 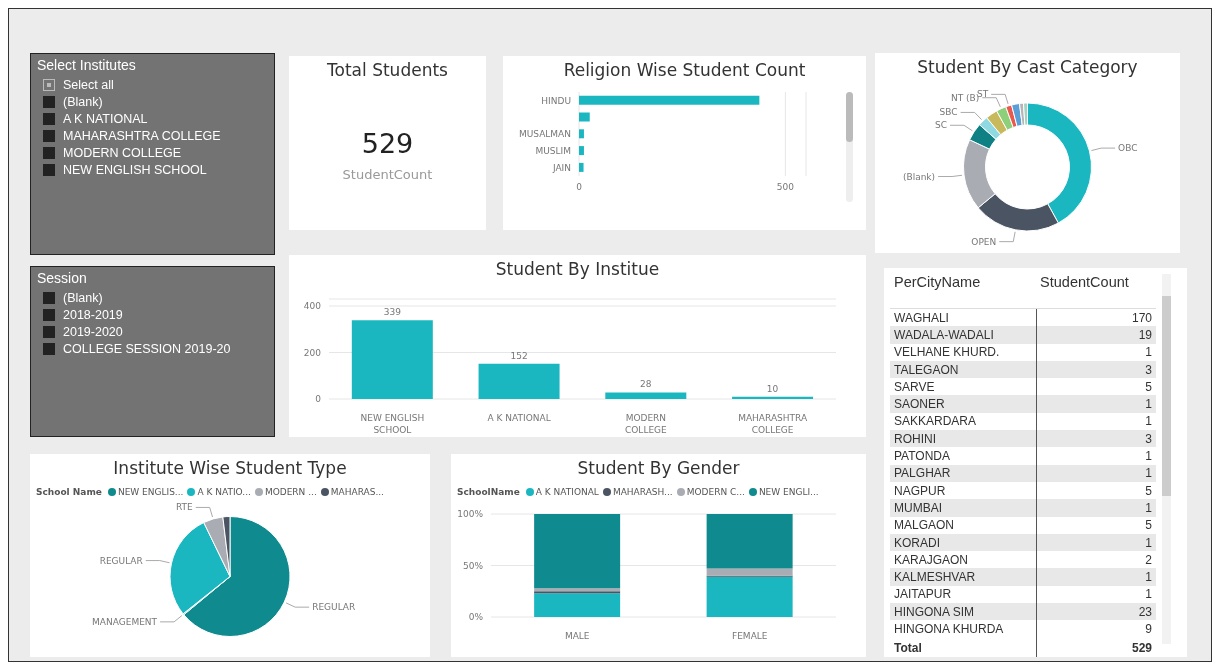 What do you see at coordinates (646, 424) in the screenshot?
I see `x-tick-label: MODERN COLLEGE` at bounding box center [646, 424].